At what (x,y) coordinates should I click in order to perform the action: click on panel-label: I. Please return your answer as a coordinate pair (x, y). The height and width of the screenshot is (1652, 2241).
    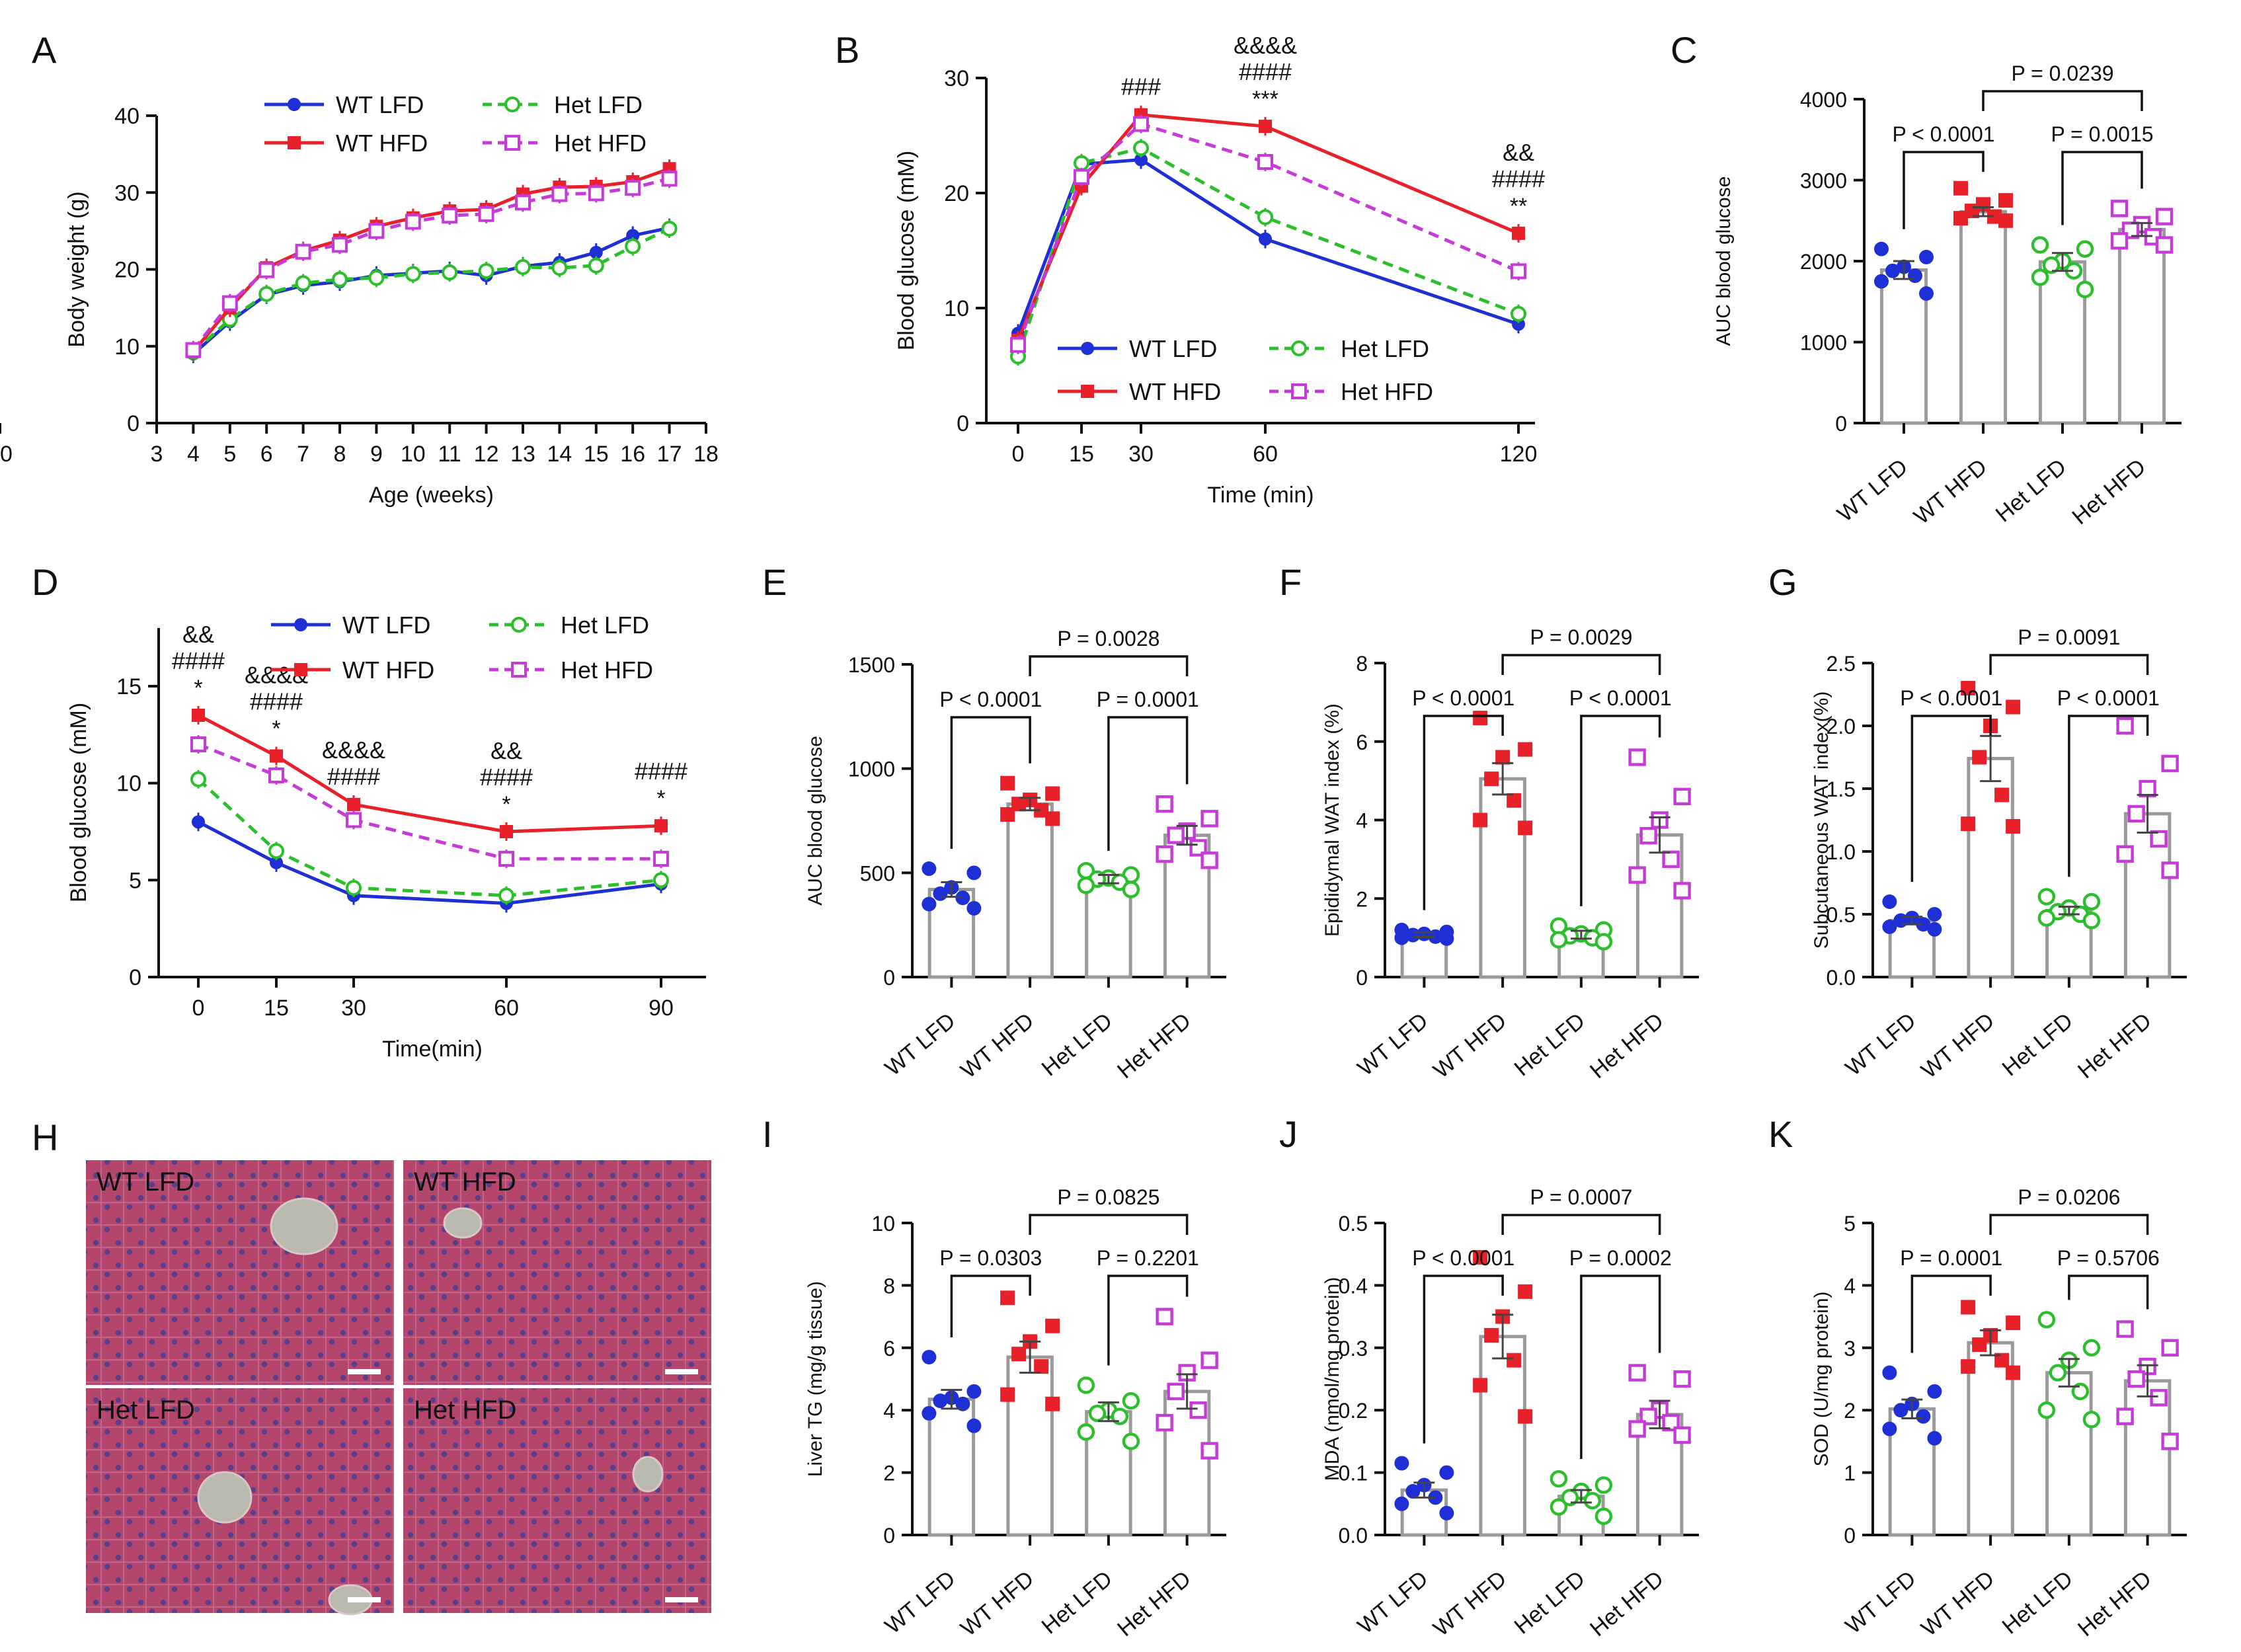
    Looking at the image, I should click on (767, 1134).